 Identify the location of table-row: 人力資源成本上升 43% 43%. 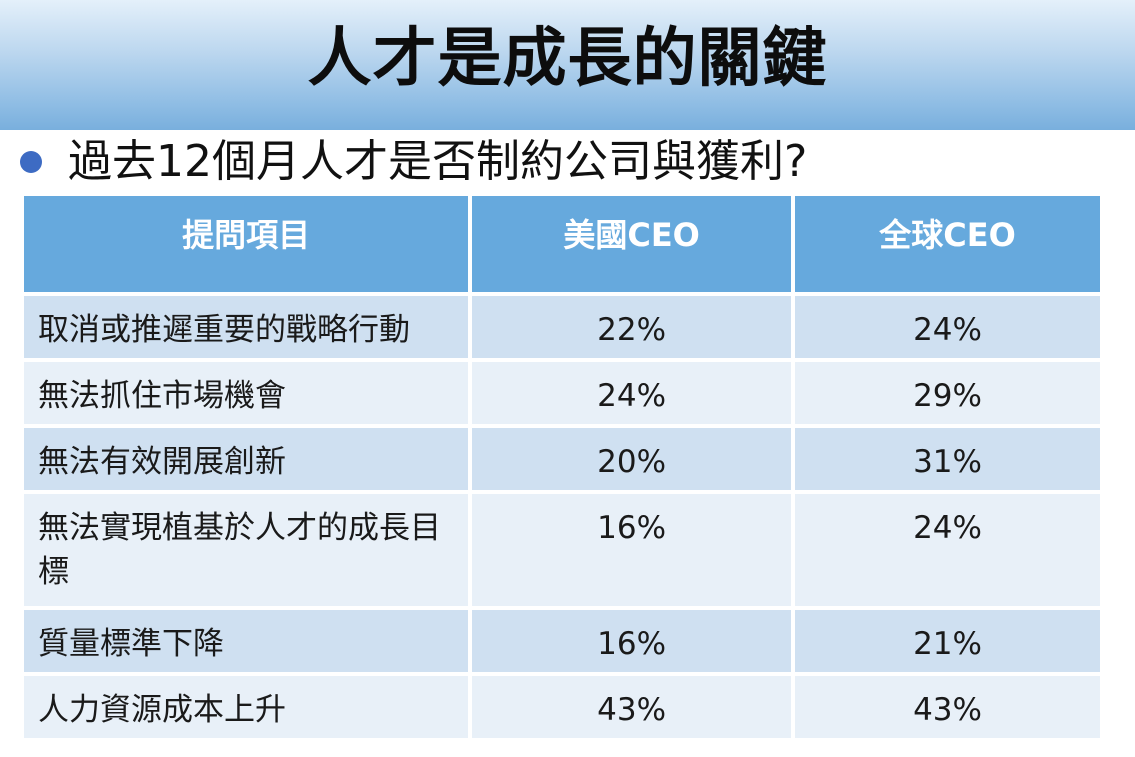
(562, 707).